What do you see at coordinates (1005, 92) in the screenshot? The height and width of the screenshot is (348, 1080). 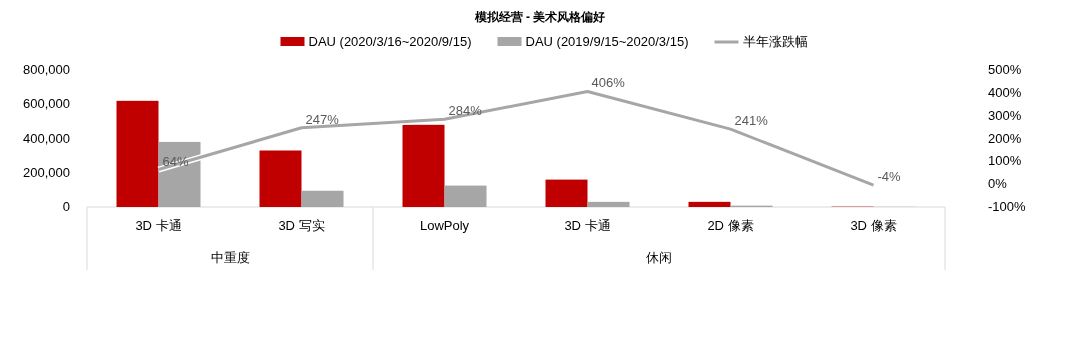 I see `y2-tick-label: 400%` at bounding box center [1005, 92].